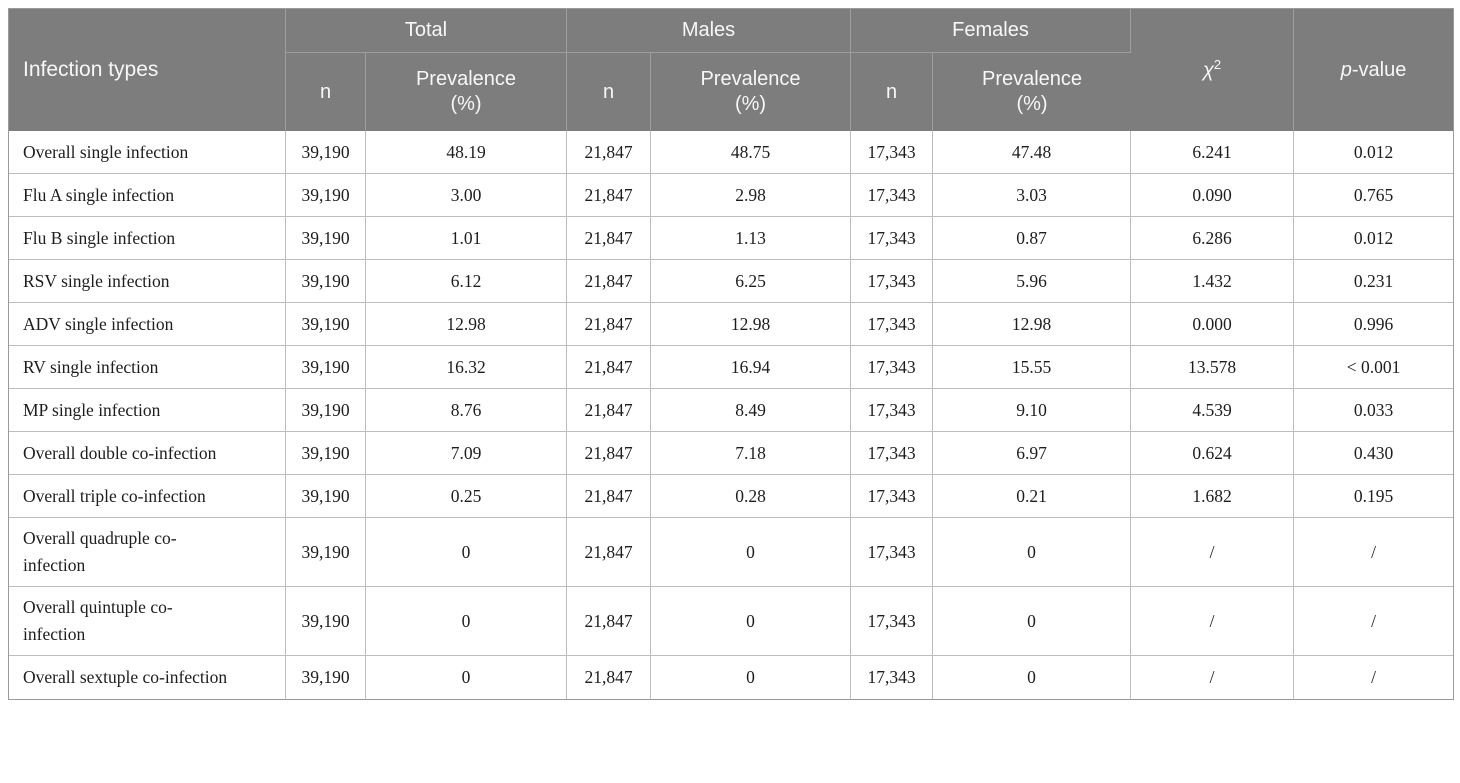  What do you see at coordinates (1032, 496) in the screenshot?
I see `cell-females-prevalence: 0.21` at bounding box center [1032, 496].